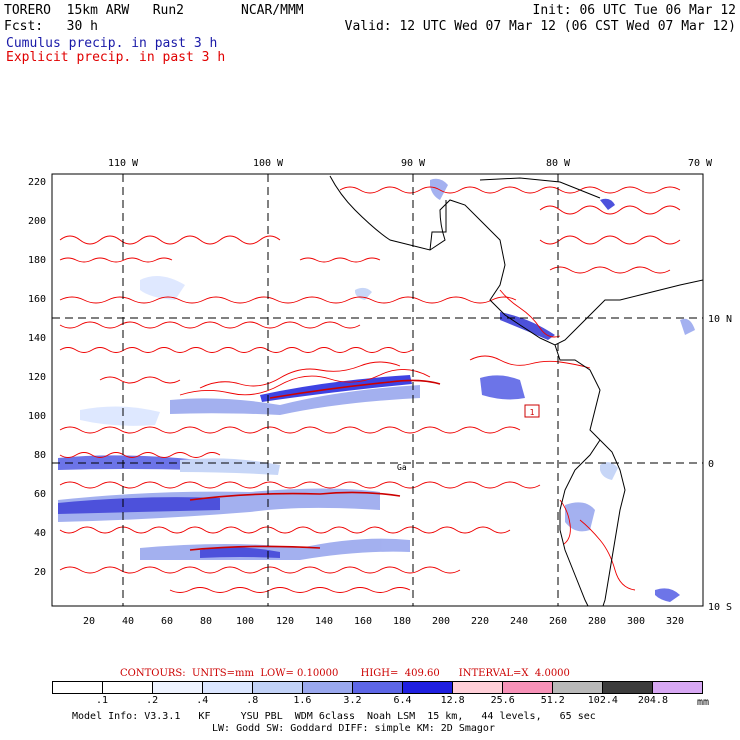 This screenshot has height=740, width=740. What do you see at coordinates (245, 621) in the screenshot?
I see `x-tick: 100` at bounding box center [245, 621].